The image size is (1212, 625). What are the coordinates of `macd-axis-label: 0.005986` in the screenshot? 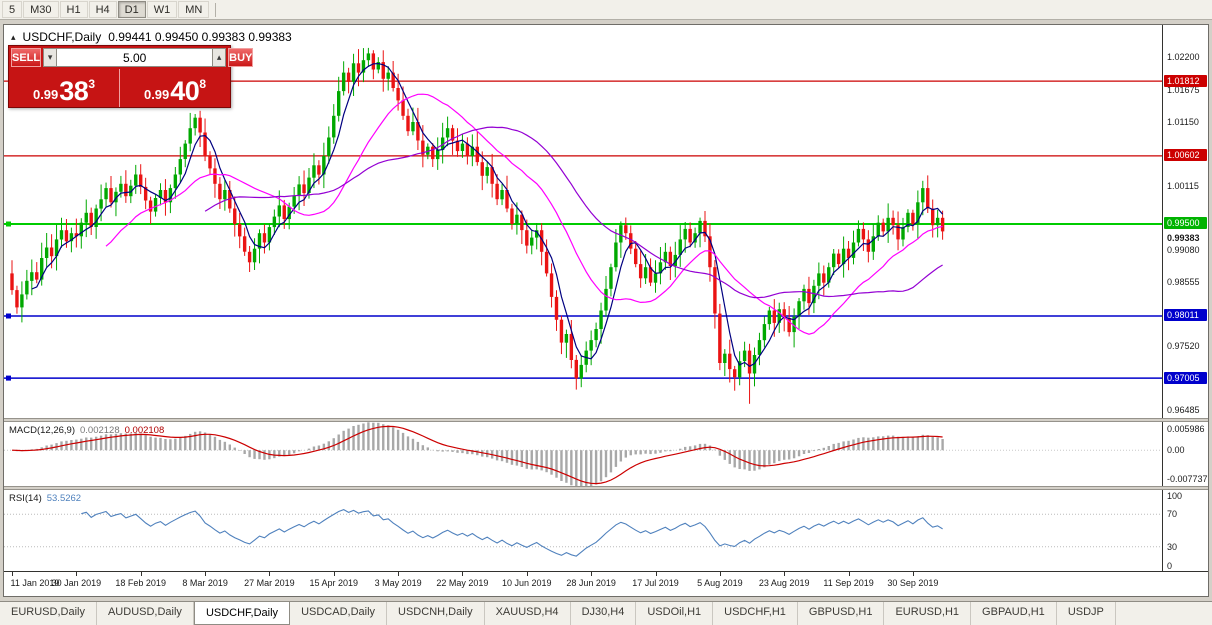 It's located at (1186, 429).